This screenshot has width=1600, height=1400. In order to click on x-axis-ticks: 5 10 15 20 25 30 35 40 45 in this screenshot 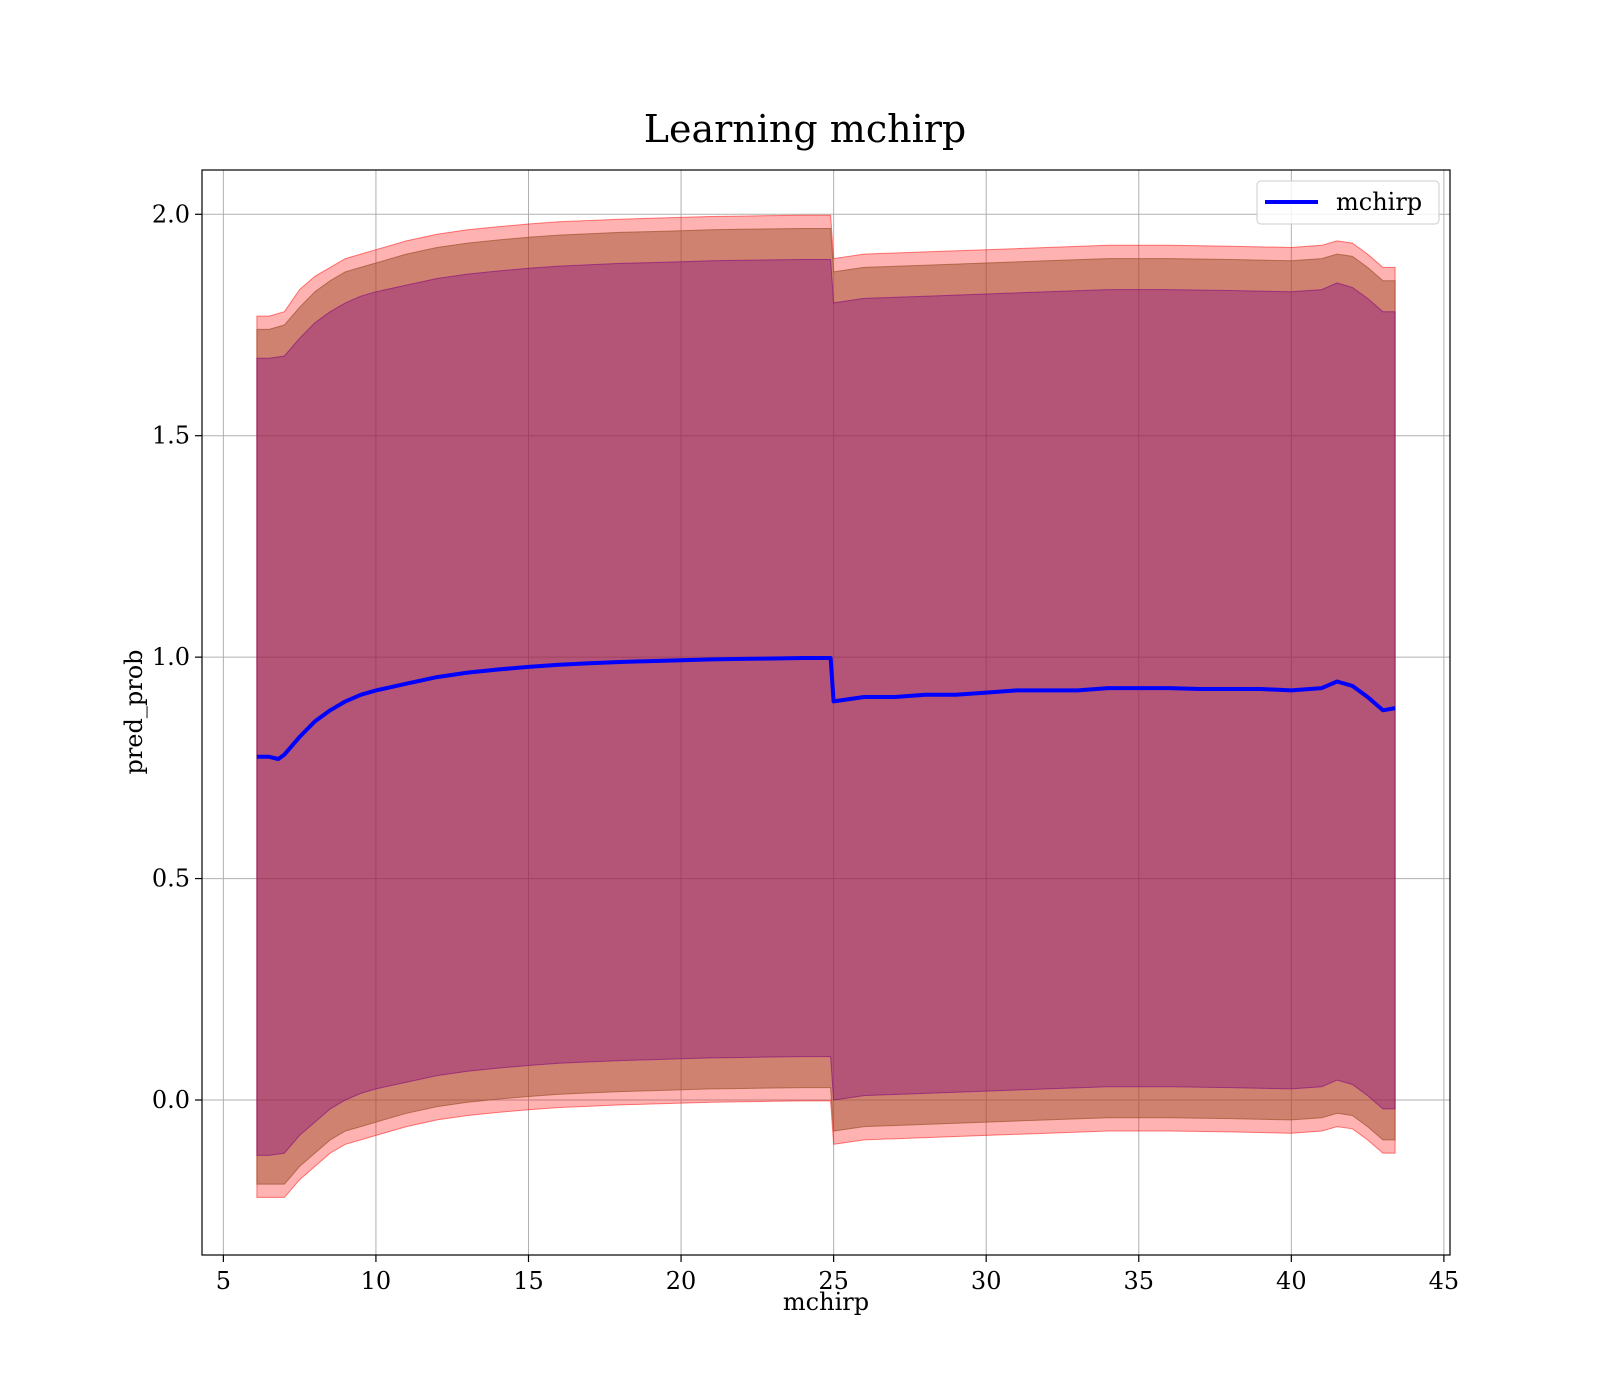, I will do `click(837, 1275)`.